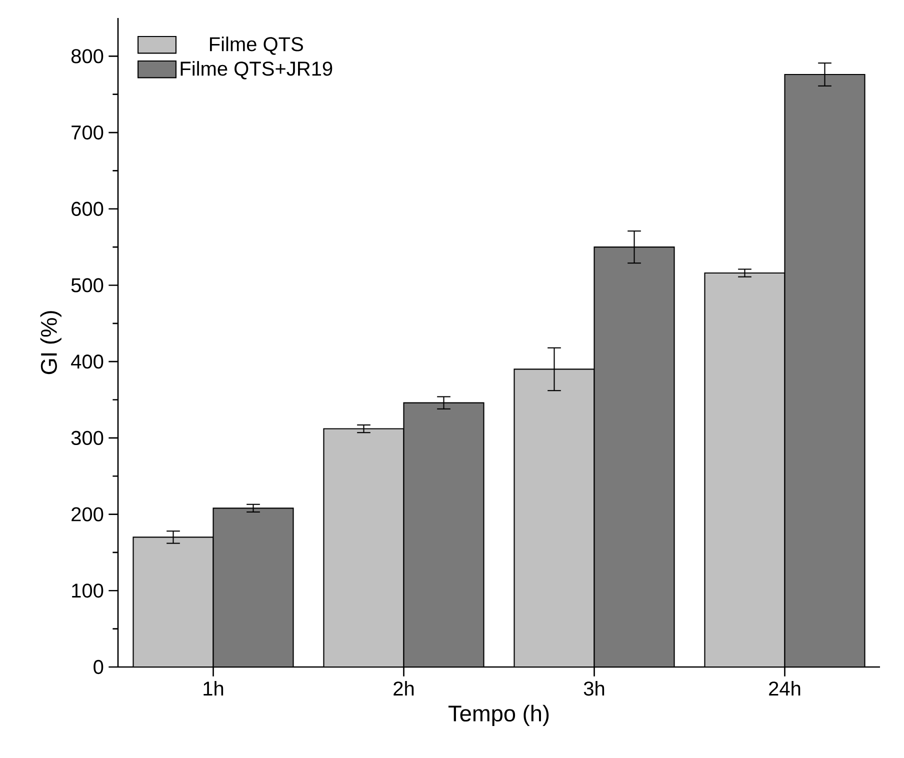 Image resolution: width=904 pixels, height=758 pixels. Describe the element at coordinates (51, 342) in the screenshot. I see `y-axis-title: GI (%)` at that location.